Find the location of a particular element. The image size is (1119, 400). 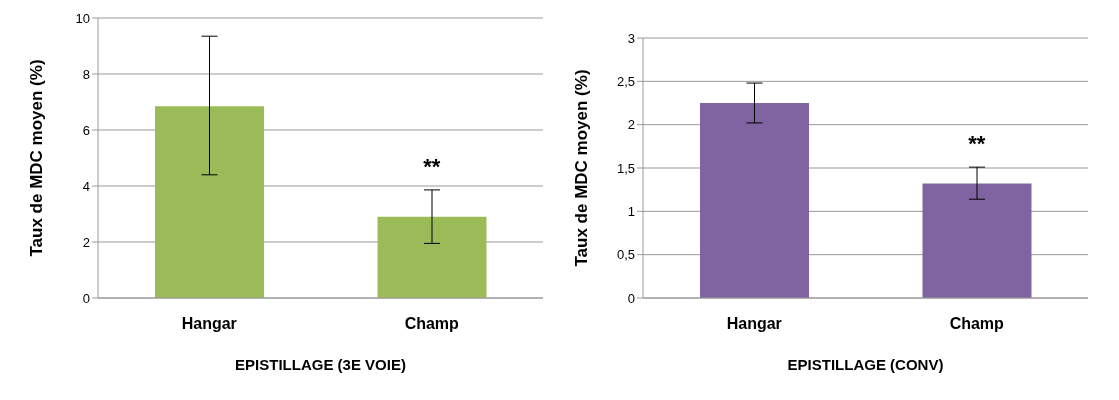

x-axis-title: EPISTILLAGE (CONV) is located at coordinates (865, 364).